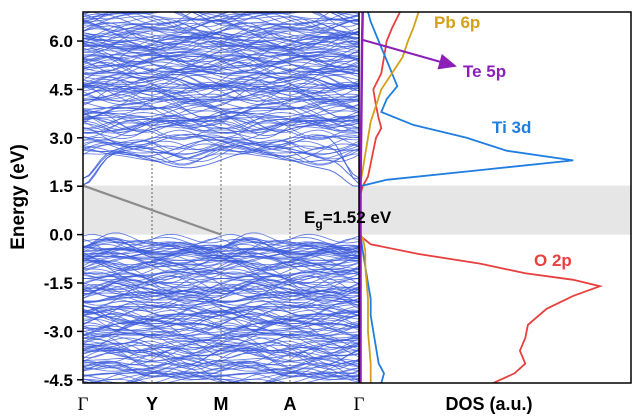 Image resolution: width=633 pixels, height=417 pixels. What do you see at coordinates (58, 283) in the screenshot?
I see `y-tick-label: -1.5` at bounding box center [58, 283].